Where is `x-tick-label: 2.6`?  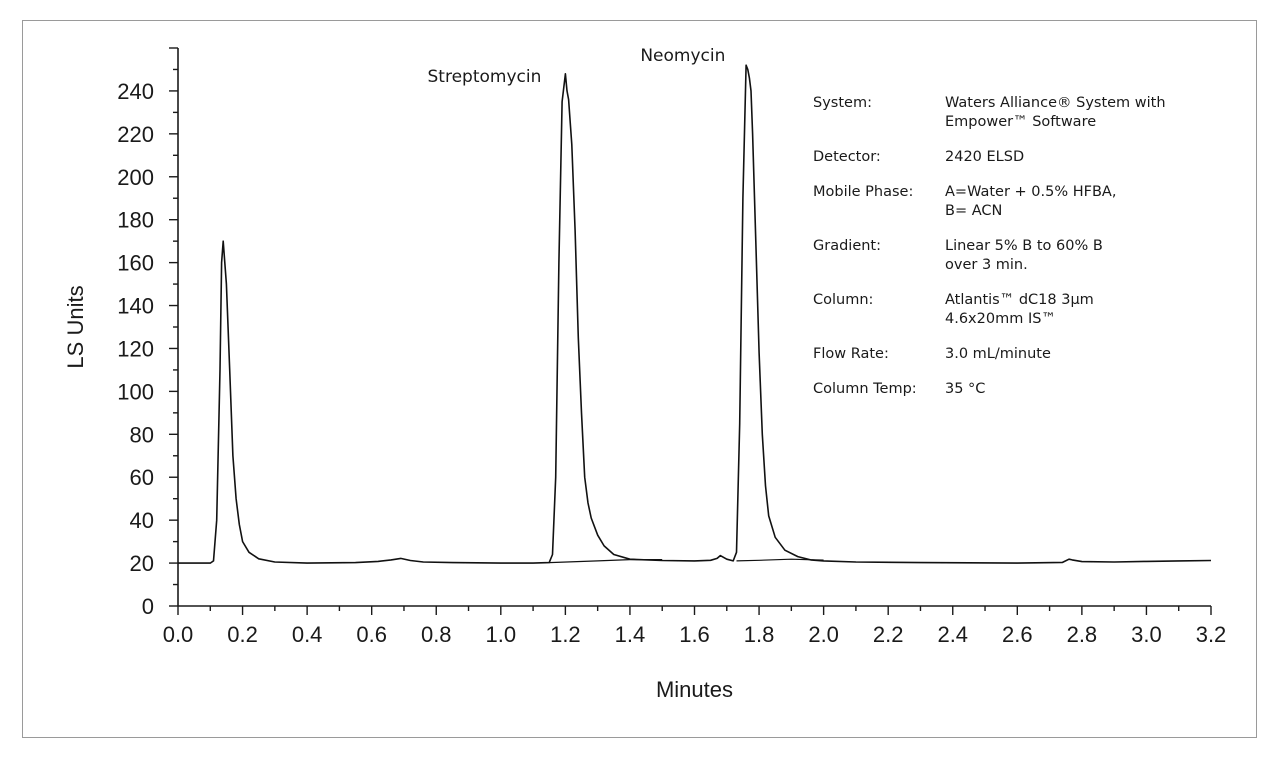
x-tick-label: 2.6 is located at coordinates (1017, 634).